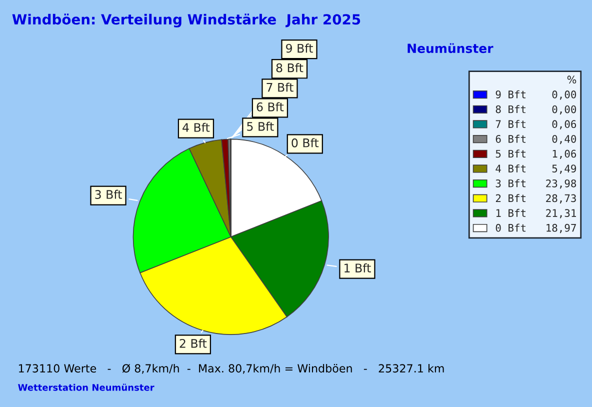 The width and height of the screenshot is (592, 407). I want to click on category-label: 4 Bft 5,49, so click(536, 169).